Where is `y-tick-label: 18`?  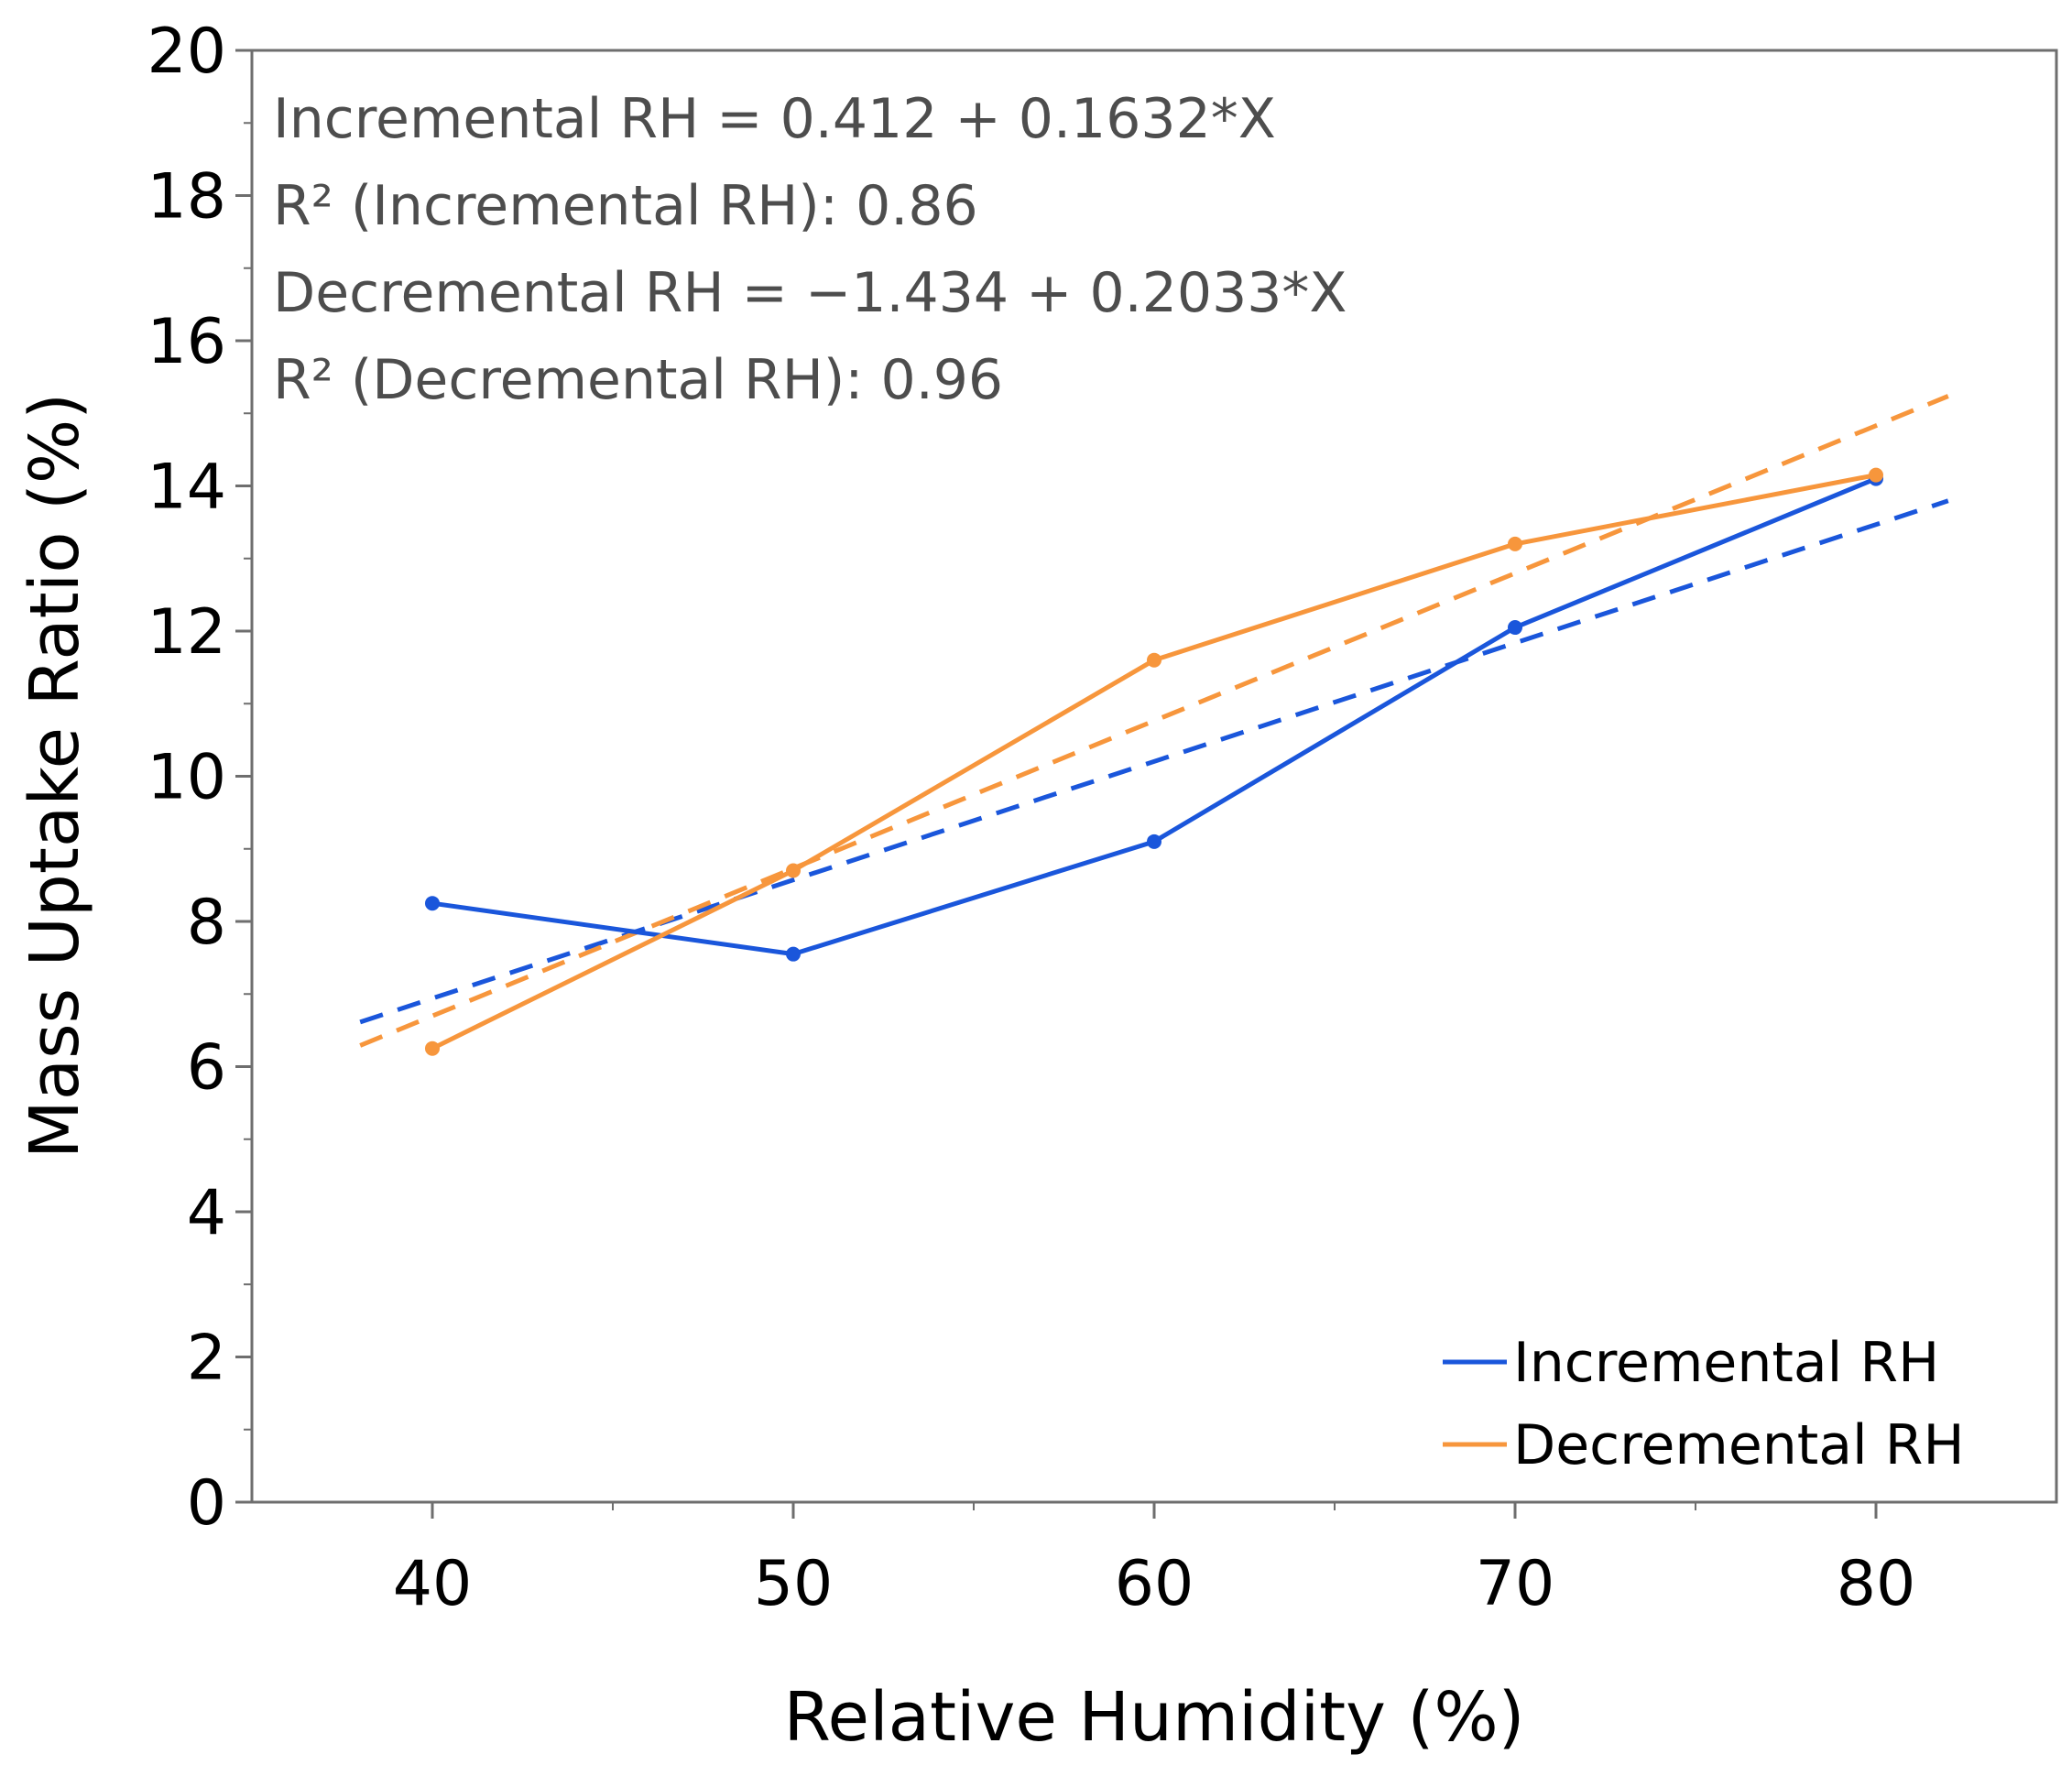 y-tick-label: 18 is located at coordinates (187, 197).